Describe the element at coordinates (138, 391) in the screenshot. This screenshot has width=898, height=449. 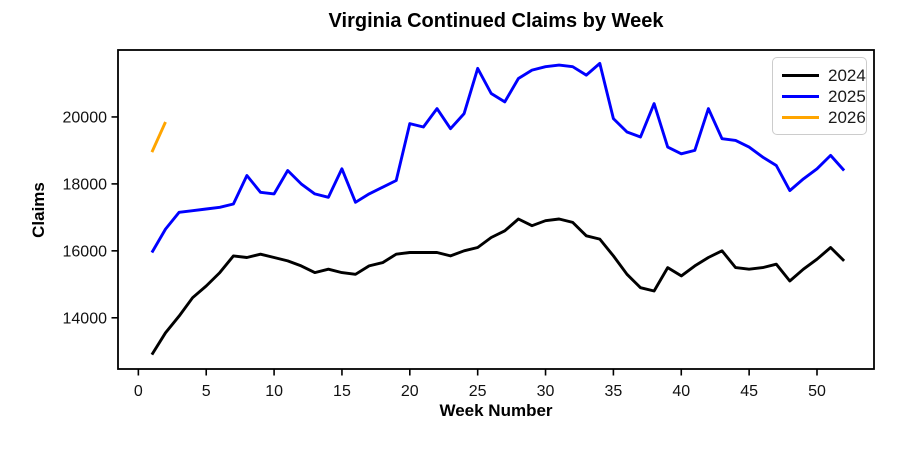
I see `x-tick-label: 0` at that location.